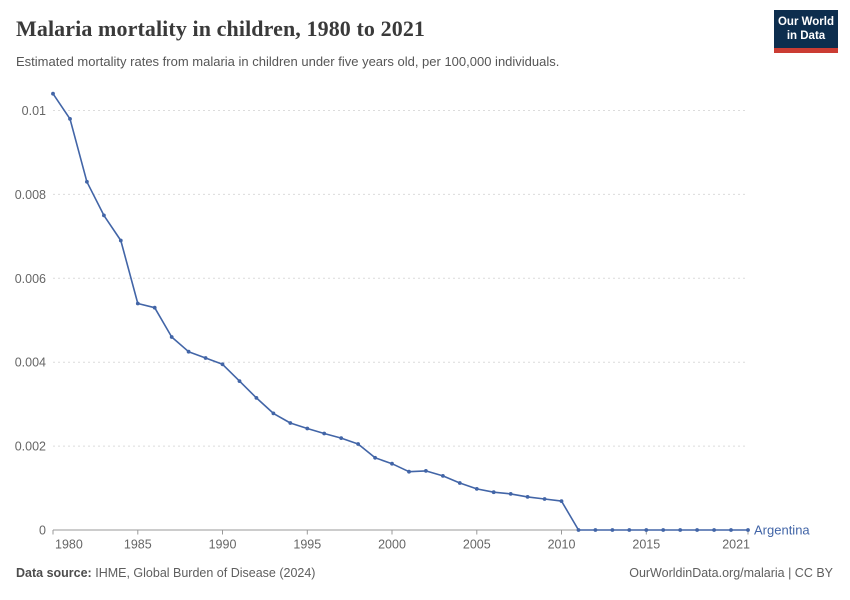 This screenshot has height=600, width=850. Describe the element at coordinates (806, 50) in the screenshot. I see `logo-red-stripe` at that location.